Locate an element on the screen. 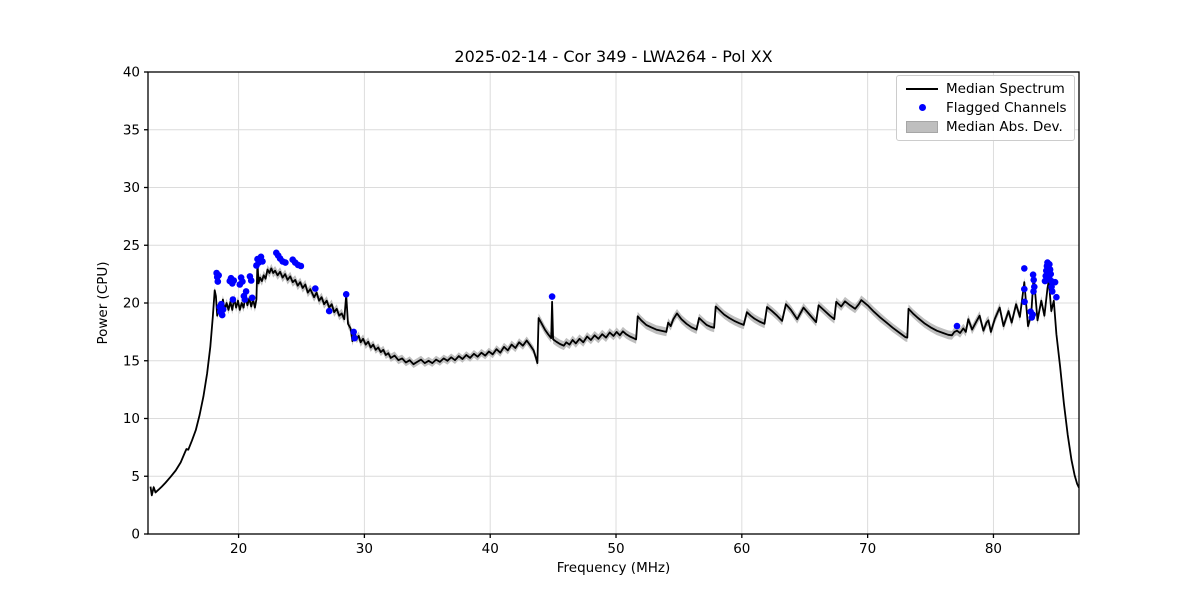 The width and height of the screenshot is (1200, 600). y-tick-label: 15 is located at coordinates (131, 361).